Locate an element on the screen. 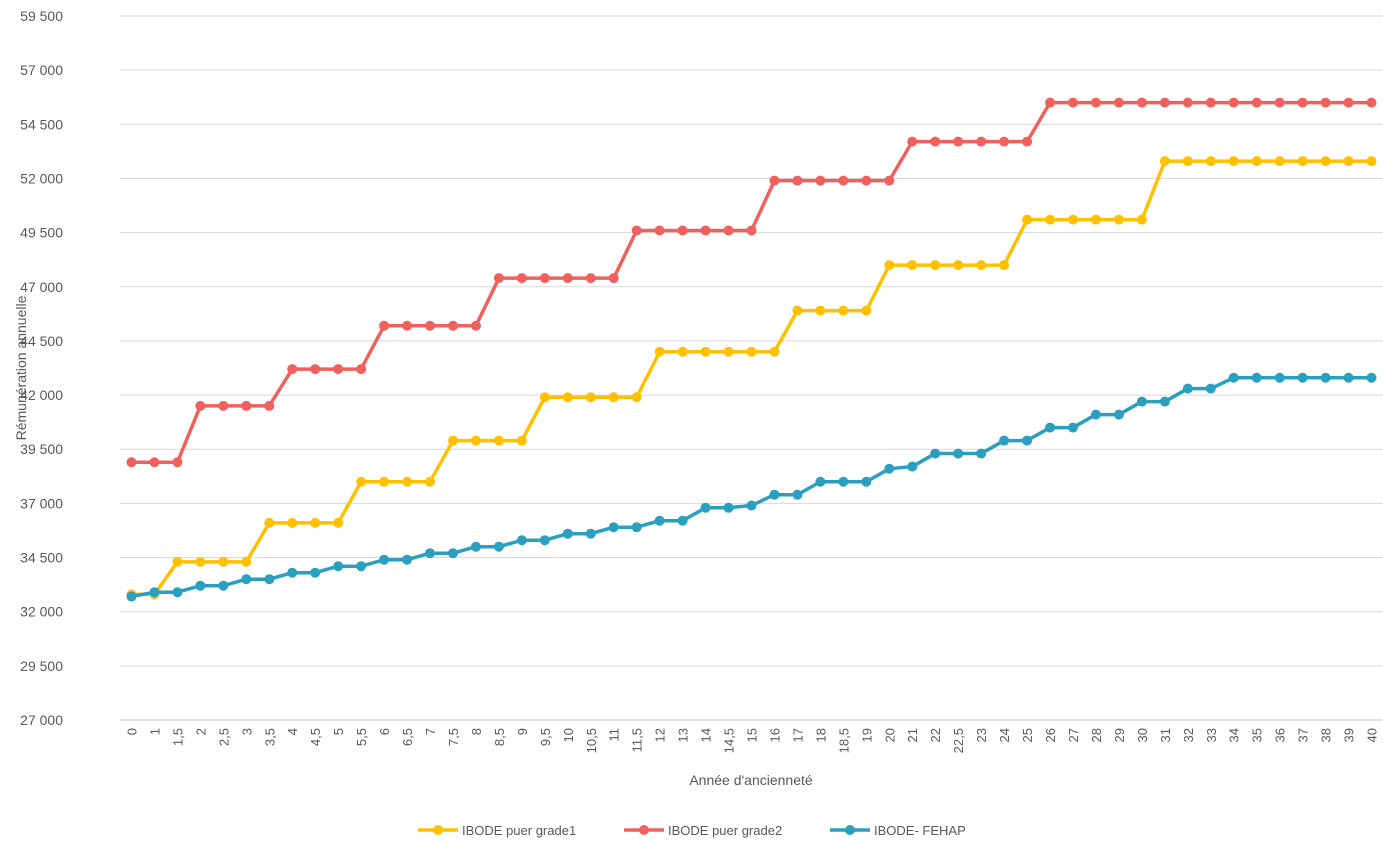  x-tick-label: 20 is located at coordinates (889, 735).